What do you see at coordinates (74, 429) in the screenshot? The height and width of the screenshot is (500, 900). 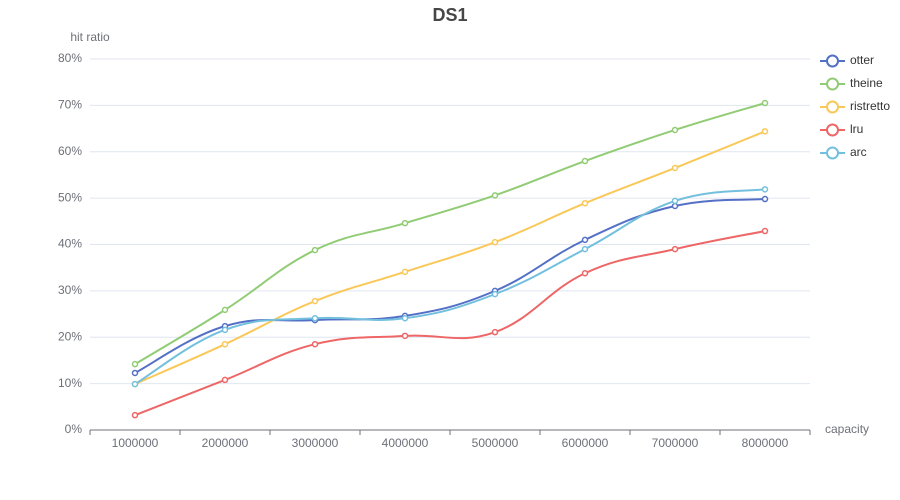 I see `y-tick-label: 0%` at bounding box center [74, 429].